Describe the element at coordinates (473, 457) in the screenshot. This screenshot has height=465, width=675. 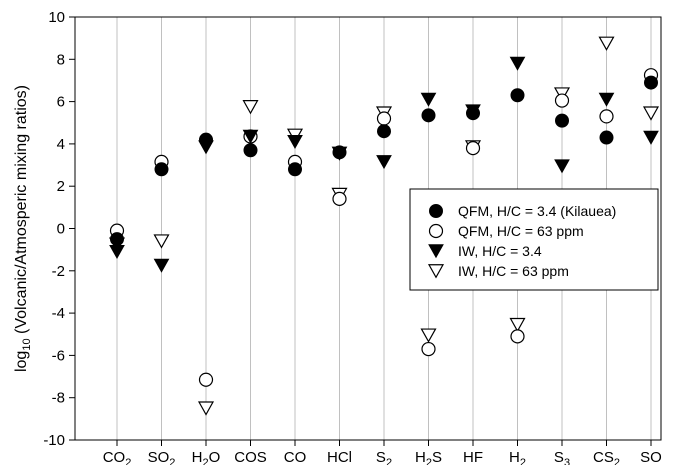
I see `x-tick-label: HF` at that location.